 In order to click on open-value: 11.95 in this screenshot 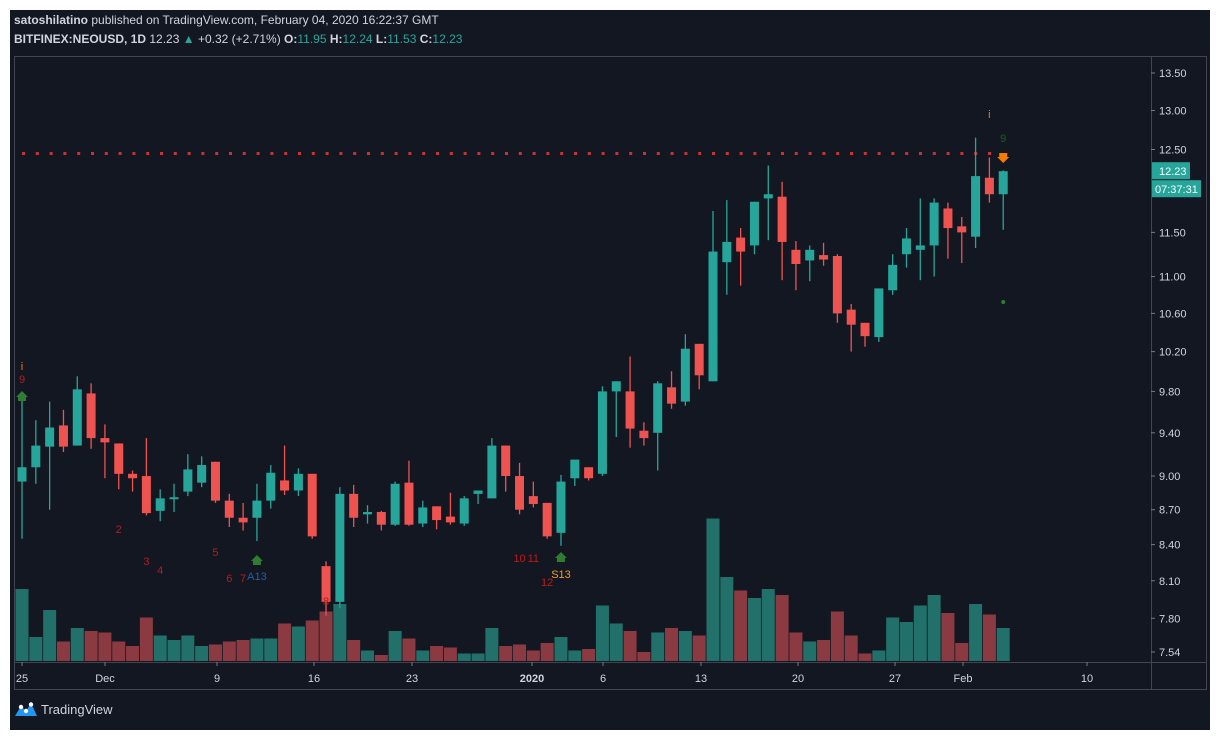, I will do `click(312, 39)`.